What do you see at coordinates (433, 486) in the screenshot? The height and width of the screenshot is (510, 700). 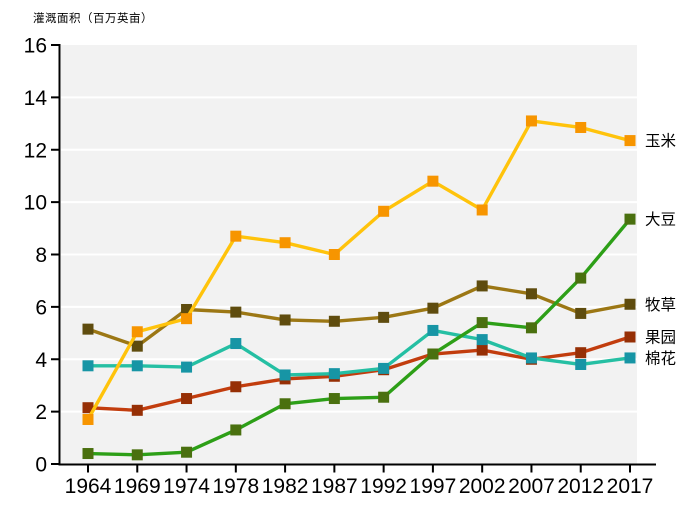 I see `x-tick-label-1997: 1997` at bounding box center [433, 486].